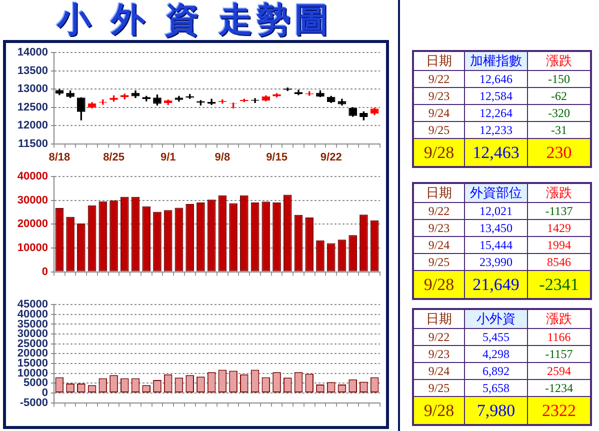  I want to click on y-tick-label: -5000, so click(34, 402).